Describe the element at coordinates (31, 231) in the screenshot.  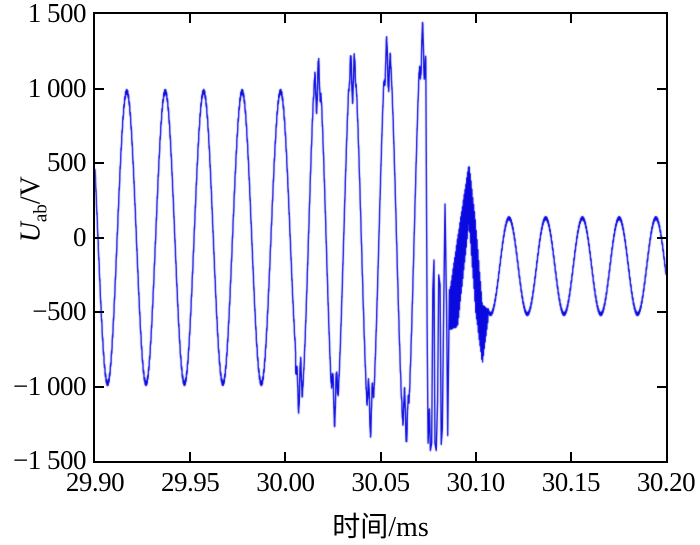
I see `y-axis-variable: U` at that location.